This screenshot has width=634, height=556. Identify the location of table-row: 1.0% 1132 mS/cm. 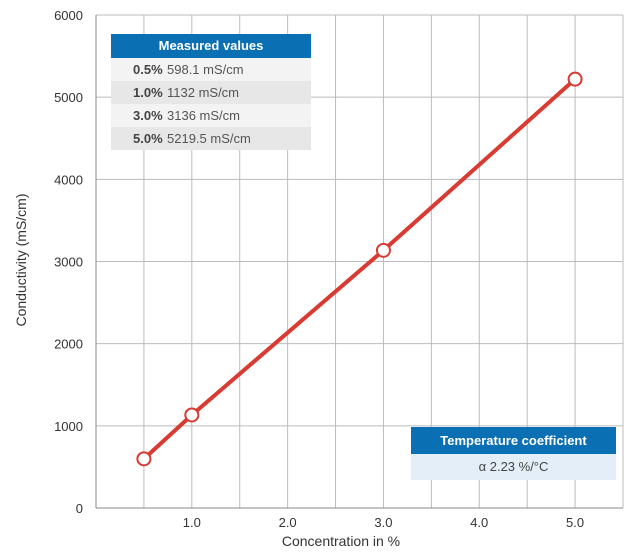
(211, 92).